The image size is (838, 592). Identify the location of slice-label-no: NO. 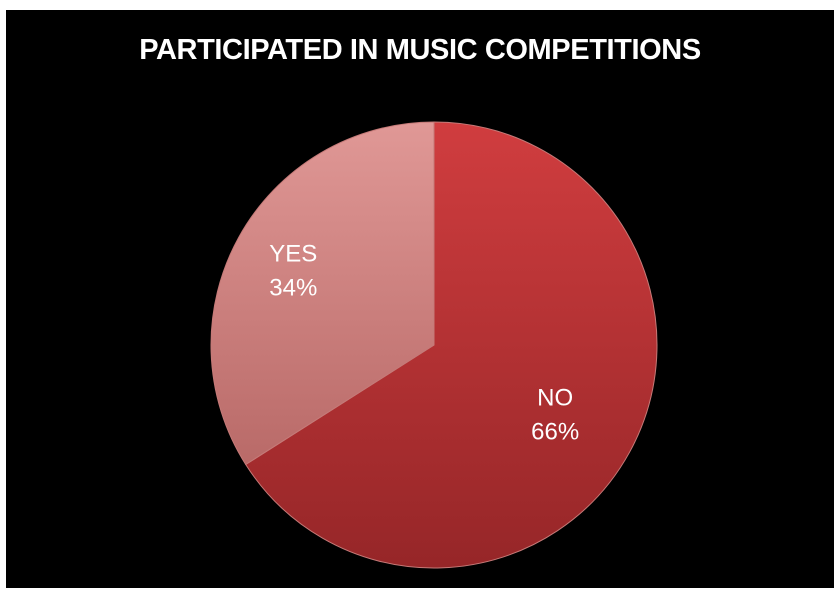
(555, 398).